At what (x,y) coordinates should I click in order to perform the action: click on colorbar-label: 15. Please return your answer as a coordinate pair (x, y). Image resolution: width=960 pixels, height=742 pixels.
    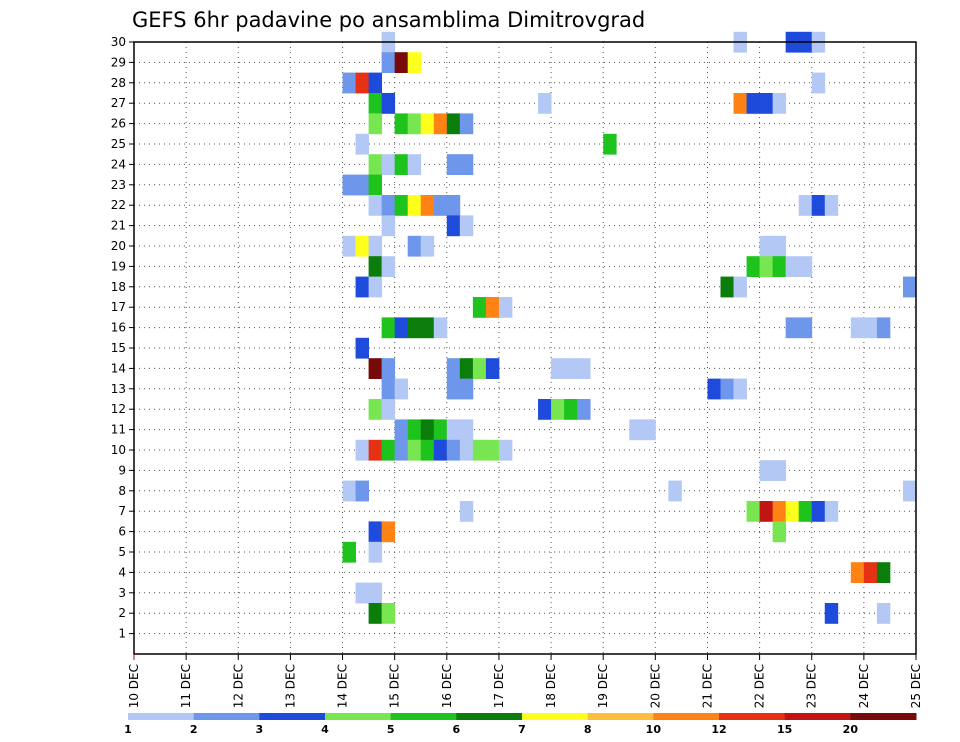
    Looking at the image, I should click on (784, 729).